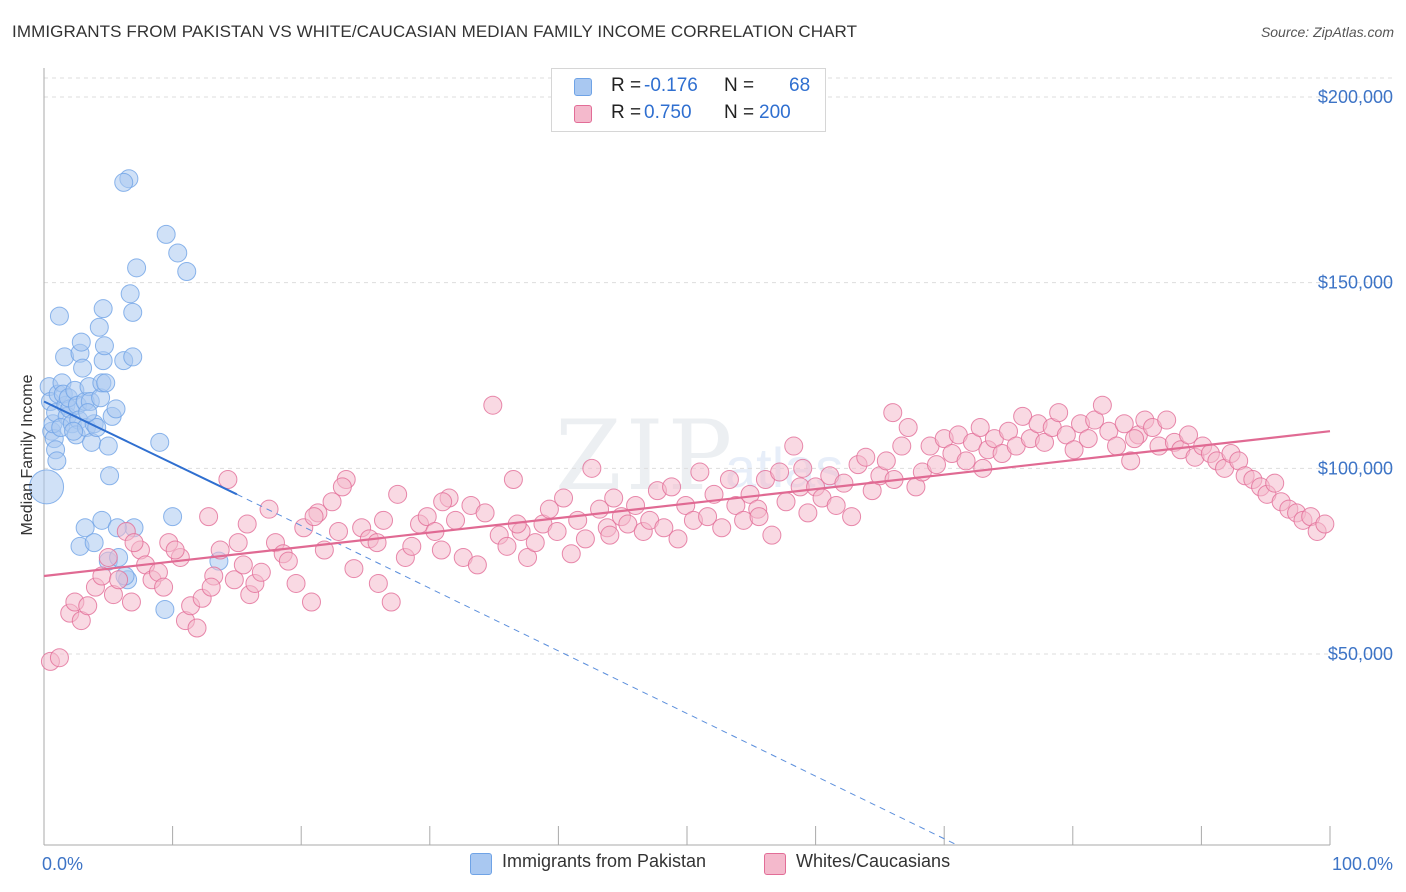 Image resolution: width=1406 pixels, height=892 pixels. Describe the element at coordinates (481, 864) in the screenshot. I see `legend-swatch-pakistan` at that location.